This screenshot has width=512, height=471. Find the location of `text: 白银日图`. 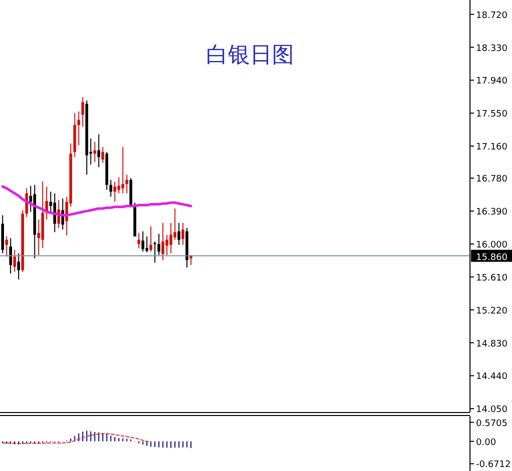

text: 白银日图 is located at coordinates (250, 55).